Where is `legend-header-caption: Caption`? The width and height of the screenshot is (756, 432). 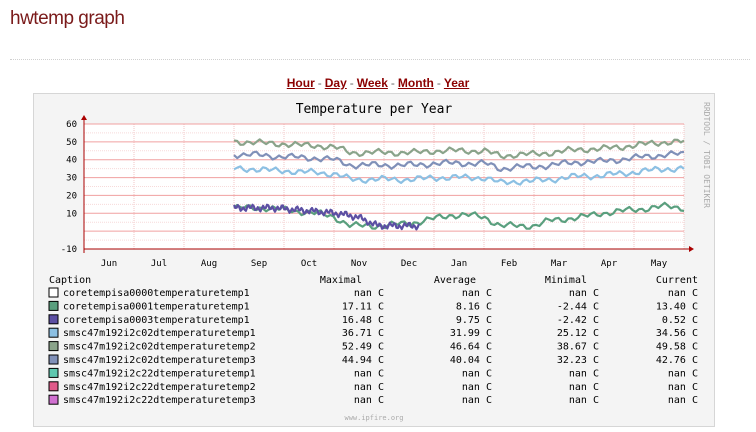 legend-header-caption: Caption is located at coordinates (70, 280).